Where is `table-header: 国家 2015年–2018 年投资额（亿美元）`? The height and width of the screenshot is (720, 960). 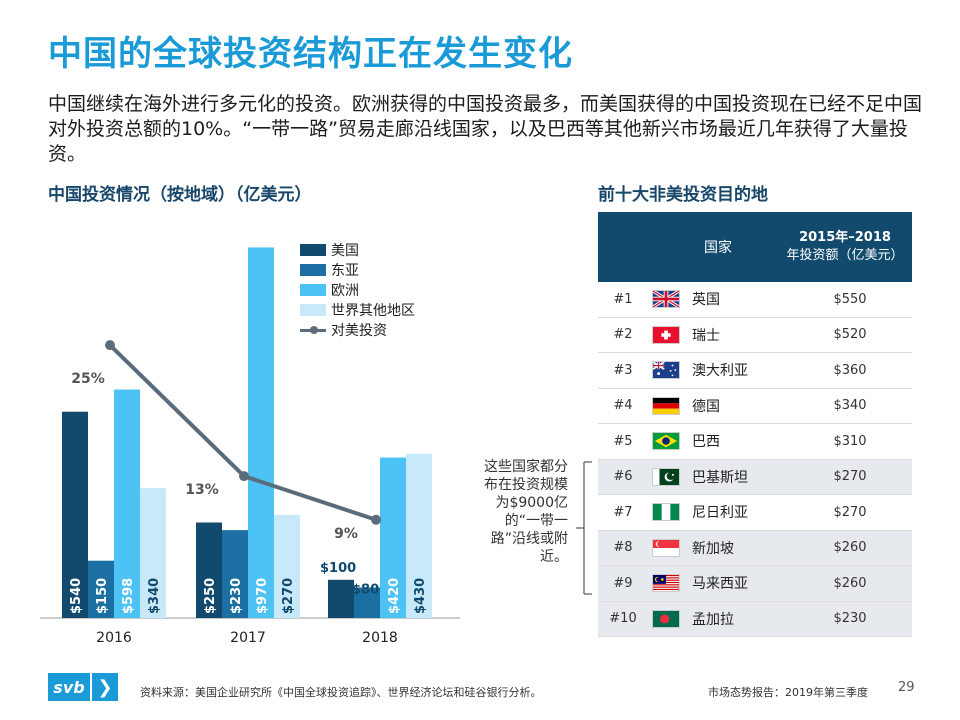
table-header: 国家 2015年–2018 年投资额（亿美元） is located at coordinates (755, 247).